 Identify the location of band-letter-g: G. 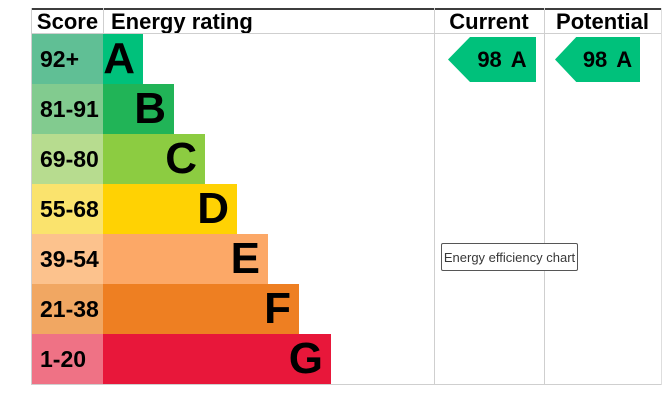
(305, 358).